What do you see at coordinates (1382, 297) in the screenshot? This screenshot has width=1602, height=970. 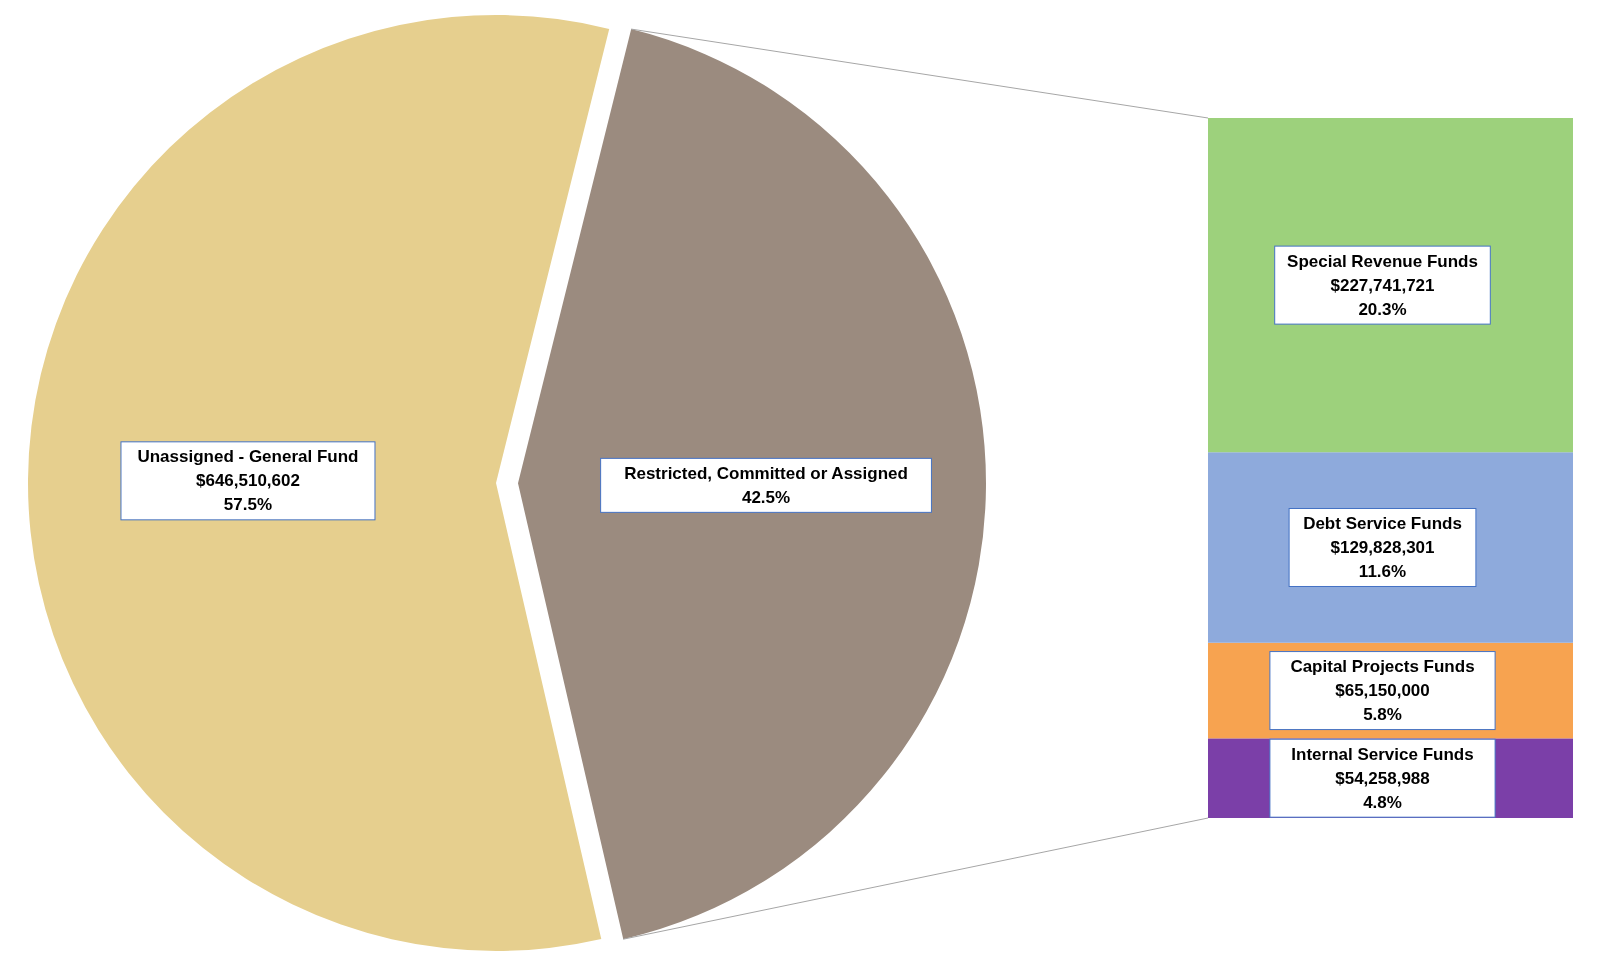 I see `data-label: $227,741,721 20.3%` at bounding box center [1382, 297].